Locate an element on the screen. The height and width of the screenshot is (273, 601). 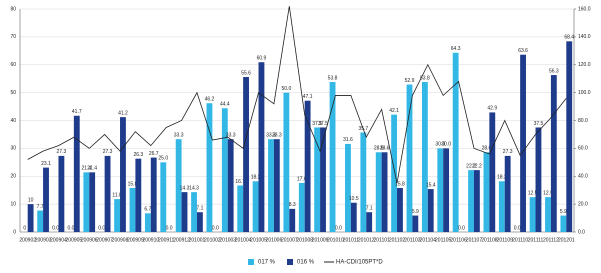
value-label: 41.2 is located at coordinates (123, 113).